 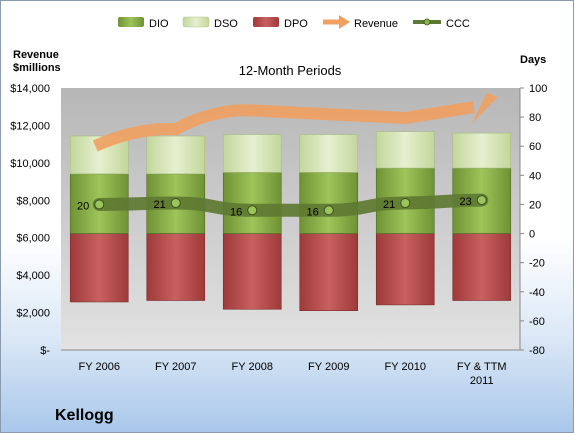 What do you see at coordinates (535, 205) in the screenshot?
I see `right-tick-label: 20` at bounding box center [535, 205].